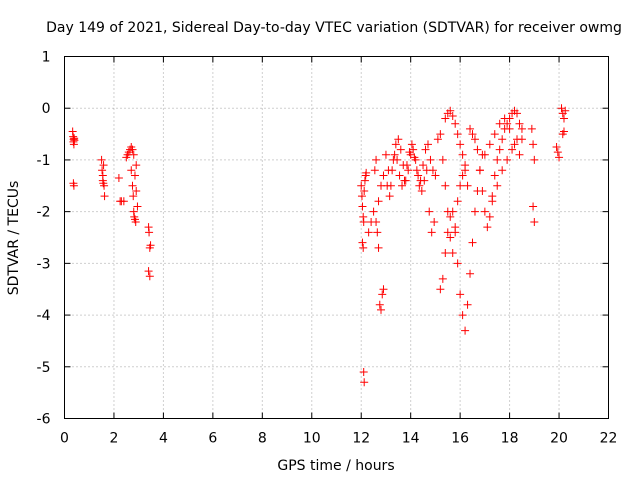 Image resolution: width=640 pixels, height=480 pixels. Describe the element at coordinates (113, 439) in the screenshot. I see `x-tick-label: 2` at that location.